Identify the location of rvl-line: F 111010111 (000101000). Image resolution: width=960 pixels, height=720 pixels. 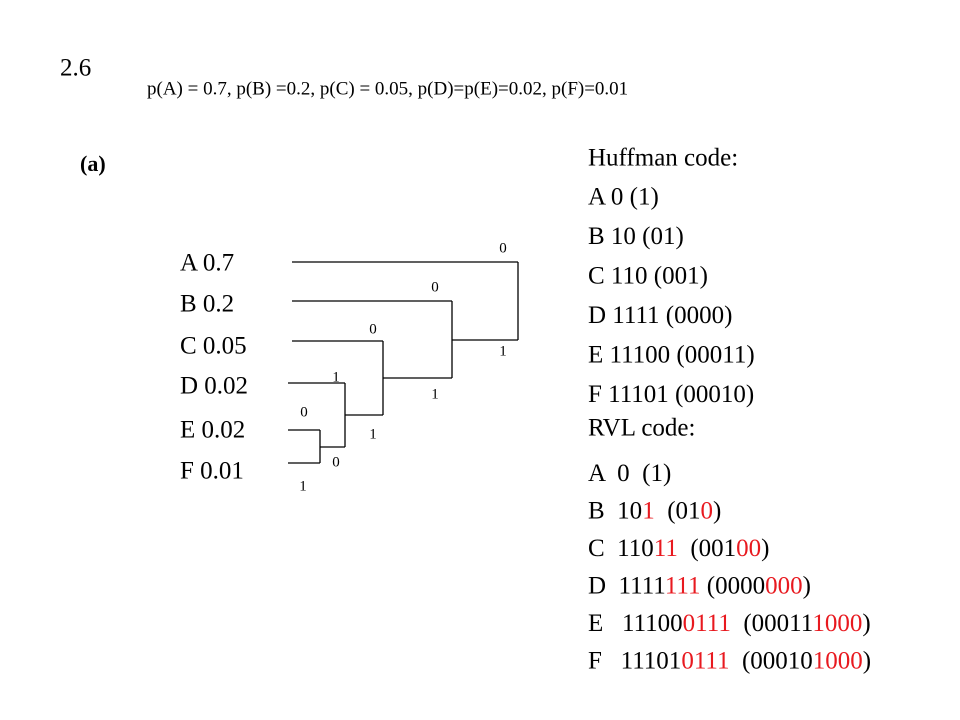
(729, 660).